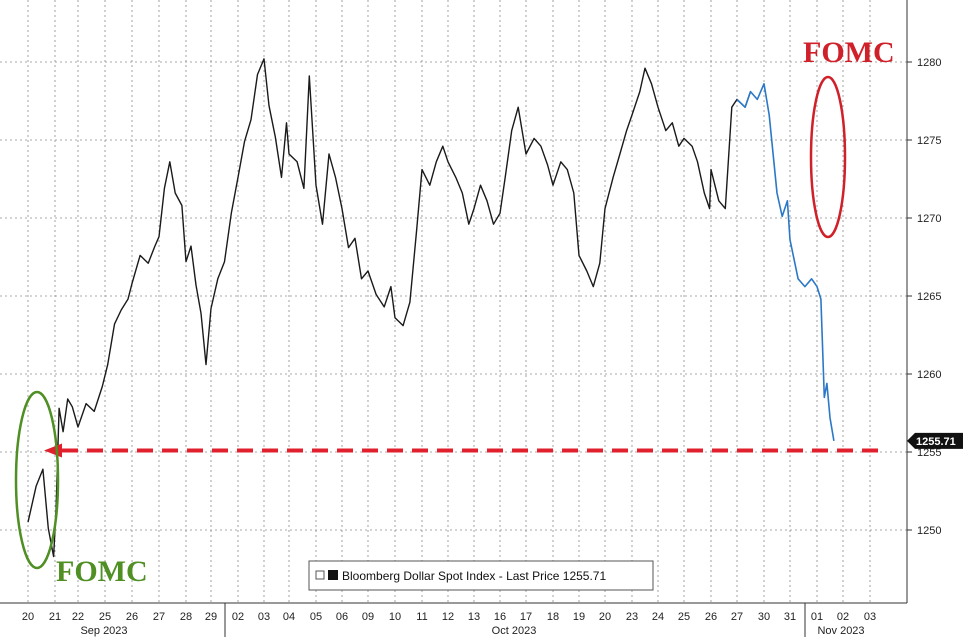 Image resolution: width=963 pixels, height=637 pixels. What do you see at coordinates (526, 617) in the screenshot?
I see `x-tick-label: 17` at bounding box center [526, 617].